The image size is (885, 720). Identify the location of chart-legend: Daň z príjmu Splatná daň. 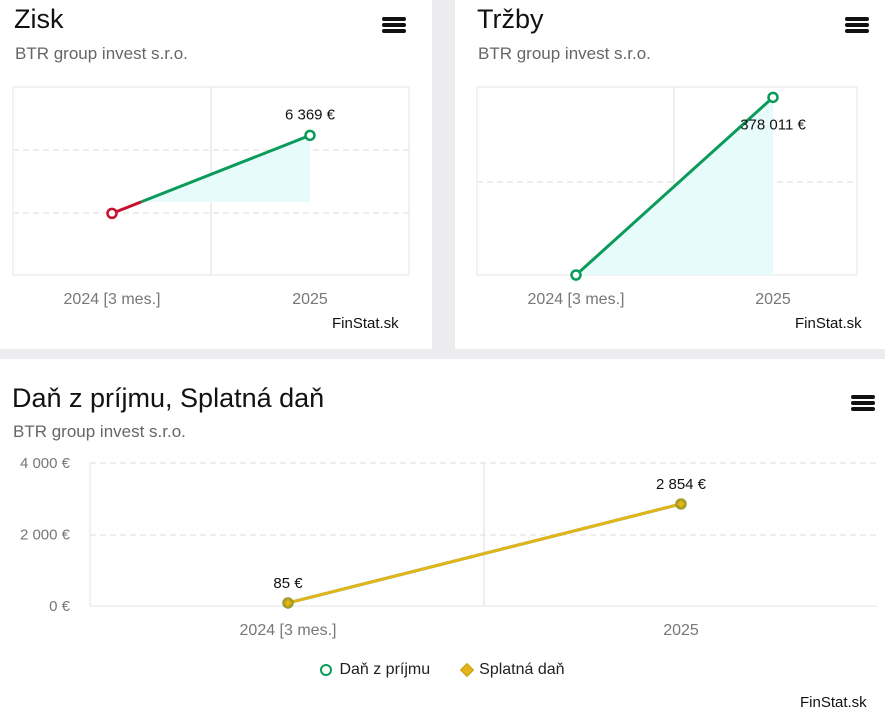
(442, 670).